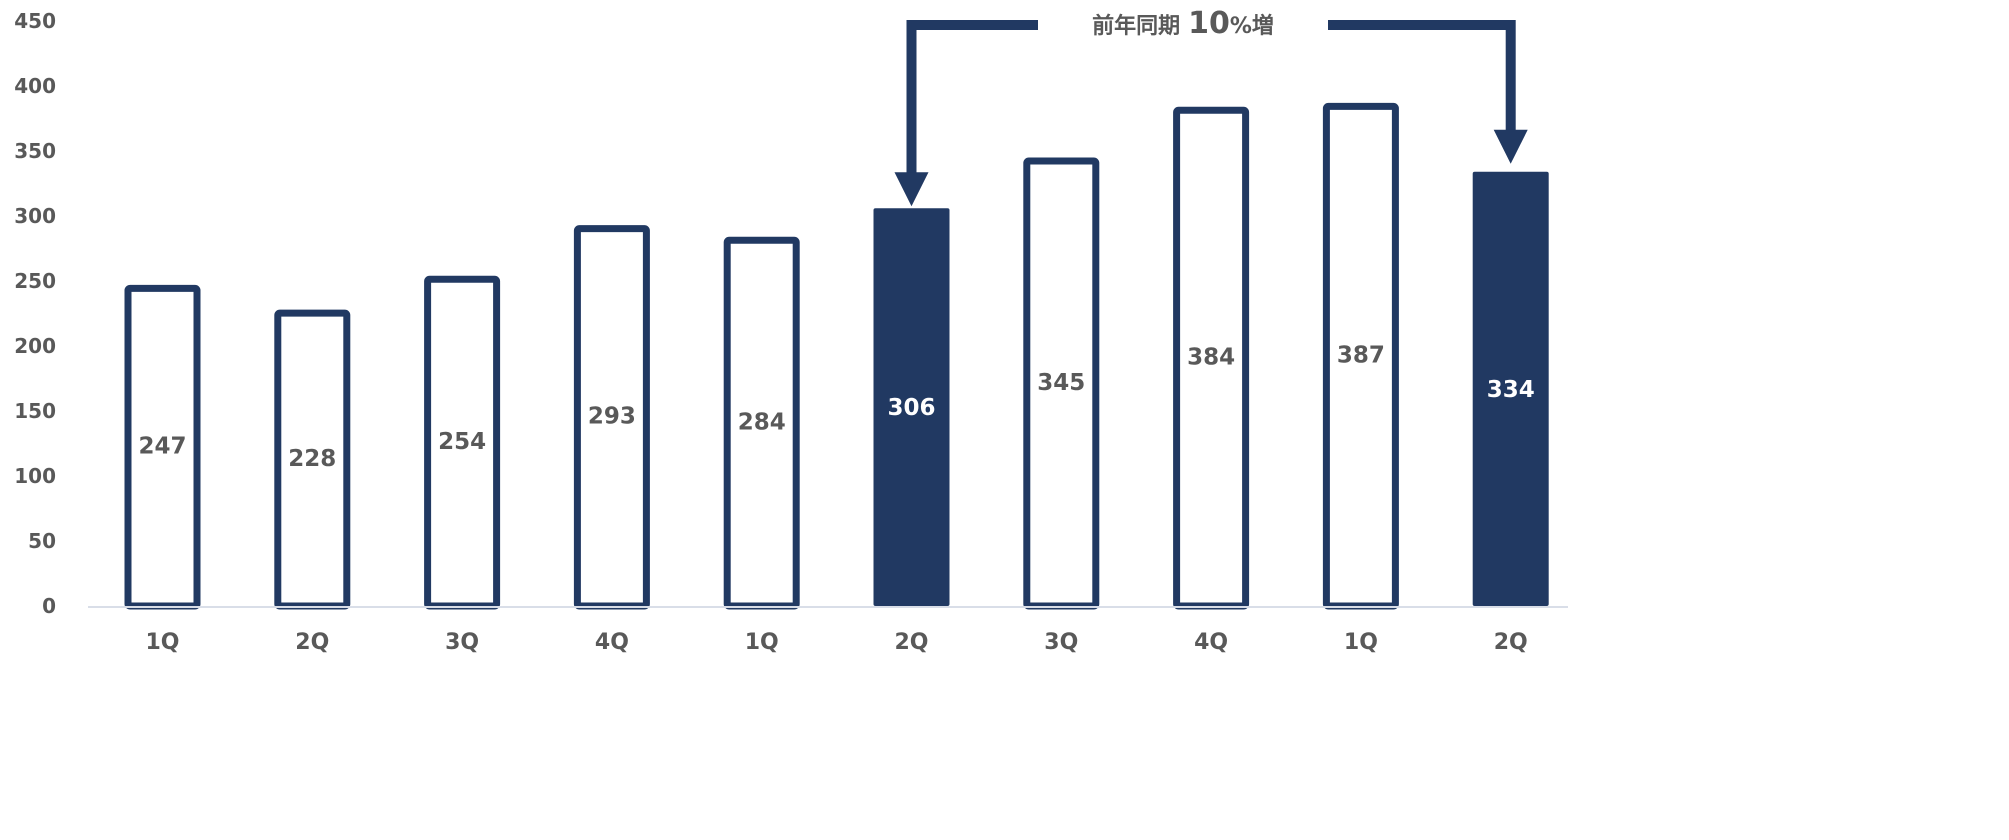 The image size is (2009, 840). I want to click on annotation-left-arrowhead, so click(911, 189).